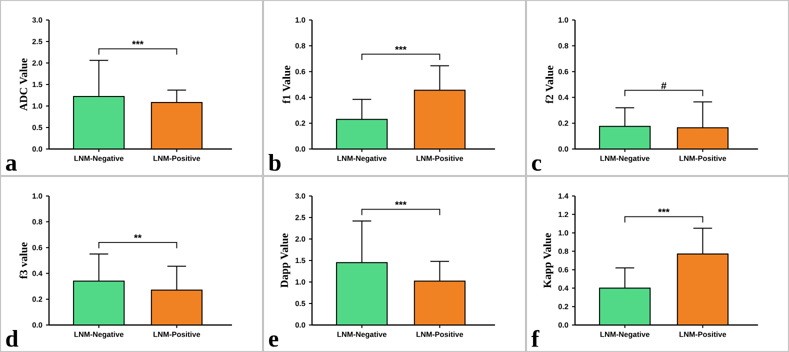 The width and height of the screenshot is (789, 352). Describe the element at coordinates (663, 86) in the screenshot. I see `annotation: #` at that location.